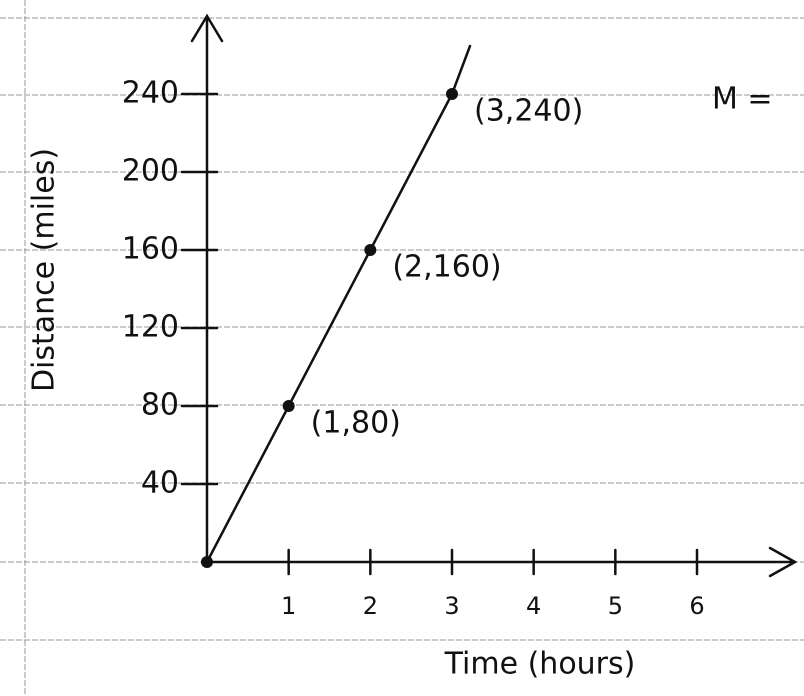 The image size is (804, 696). I want to click on point-label: (3,240), so click(528, 111).